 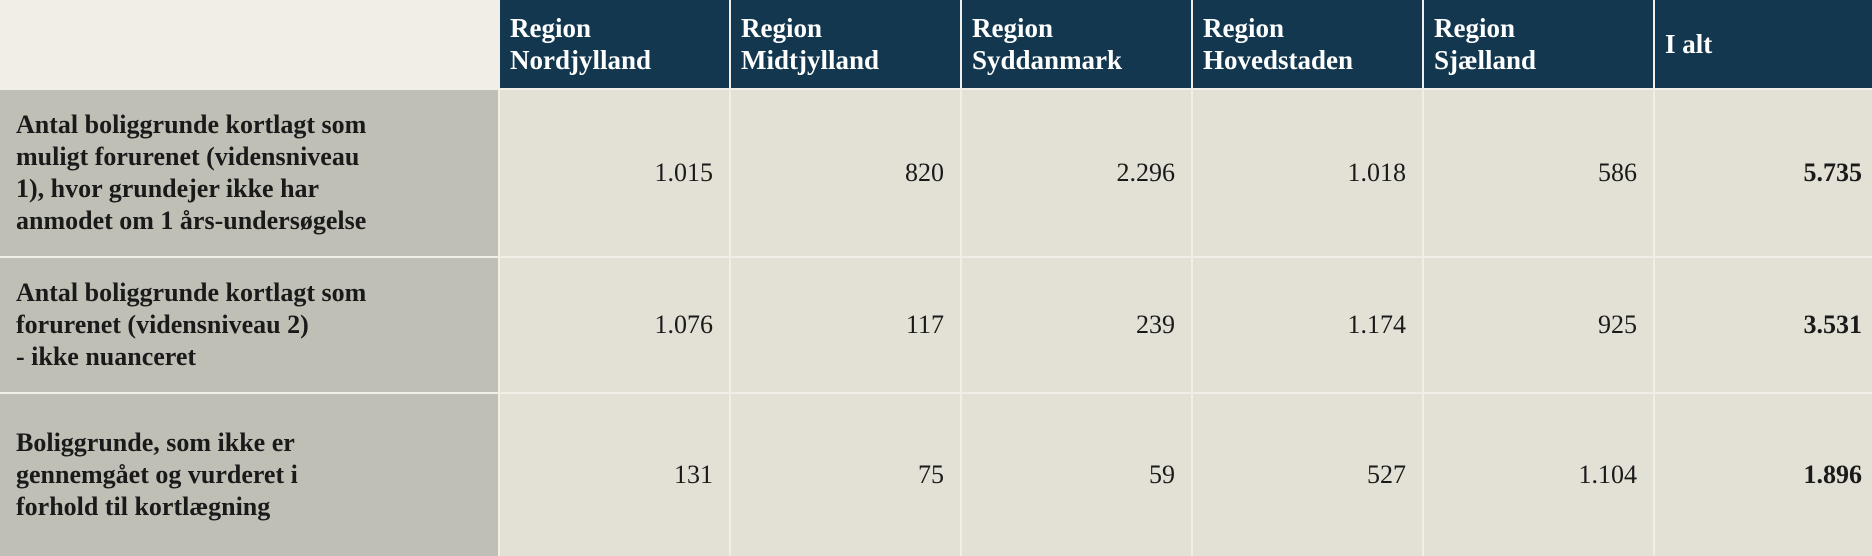 I want to click on table-cell: 1.174, so click(x=1307, y=325).